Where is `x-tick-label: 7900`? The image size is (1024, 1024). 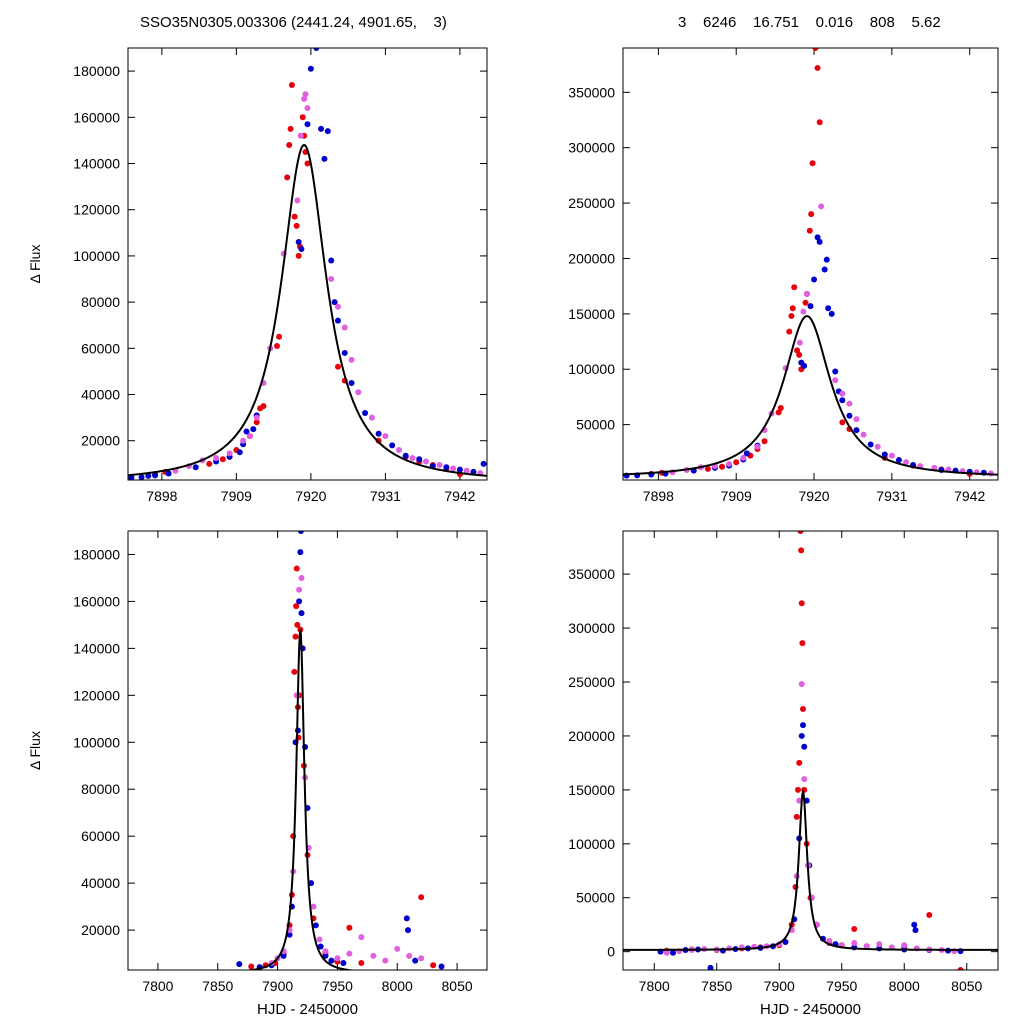
x-tick-label: 7900 is located at coordinates (277, 986).